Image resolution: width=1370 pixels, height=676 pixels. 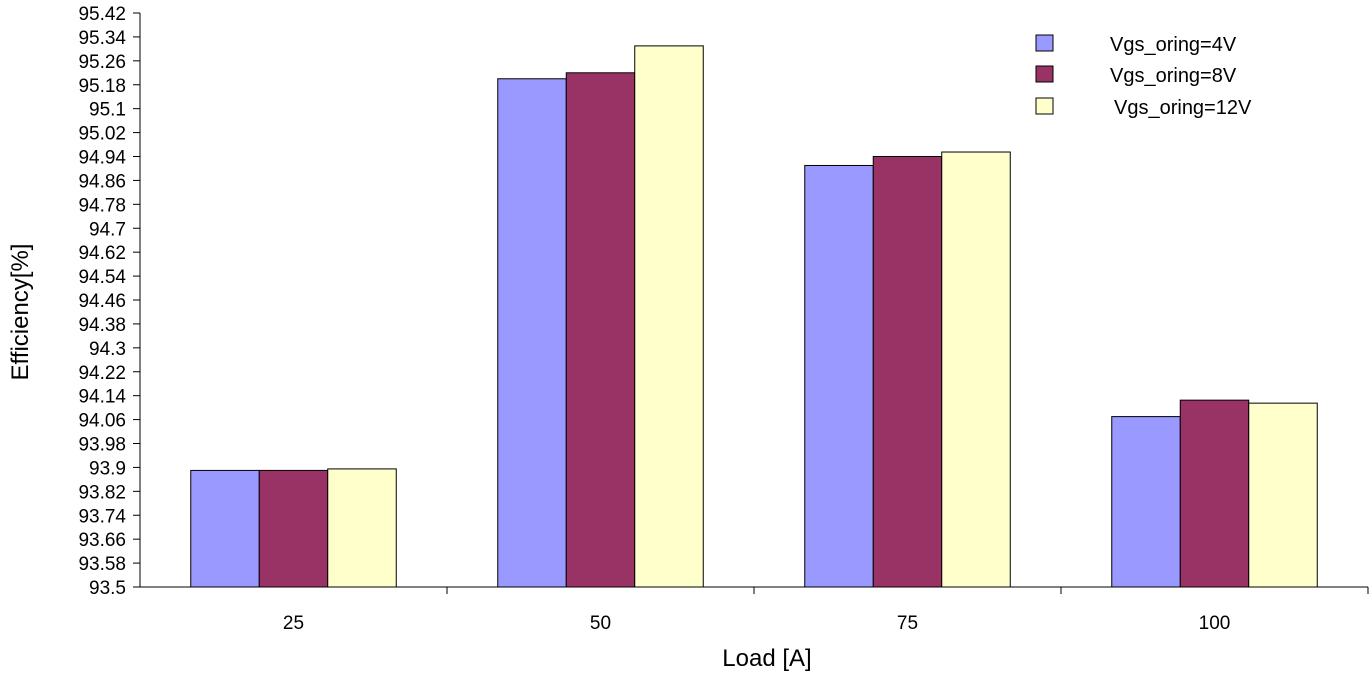 I want to click on y-tick-label: 94.78, so click(x=102, y=205).